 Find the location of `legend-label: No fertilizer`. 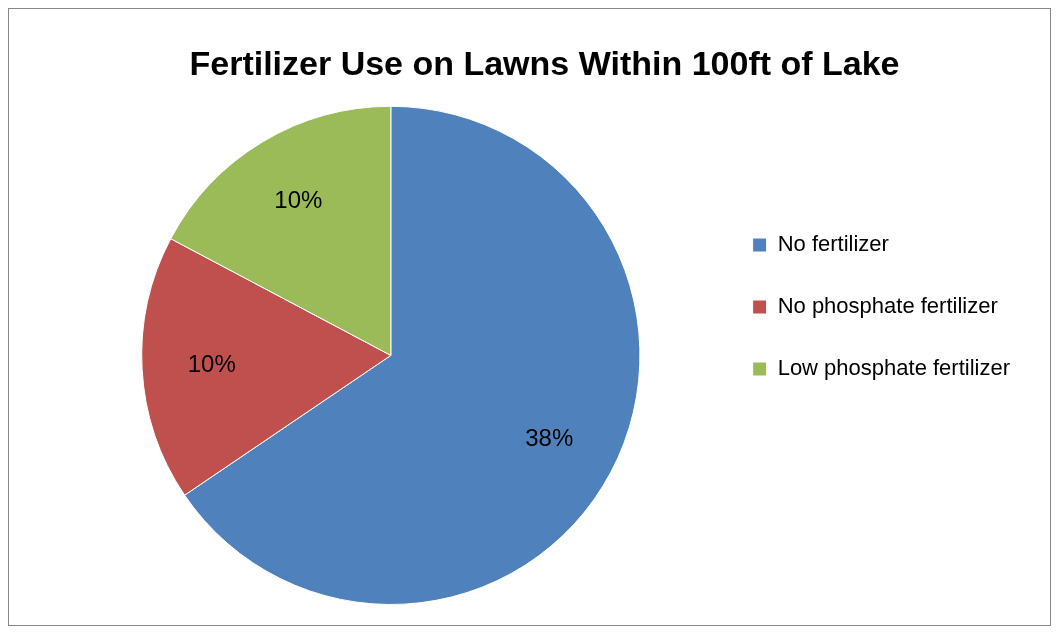

legend-label: No fertilizer is located at coordinates (833, 244).